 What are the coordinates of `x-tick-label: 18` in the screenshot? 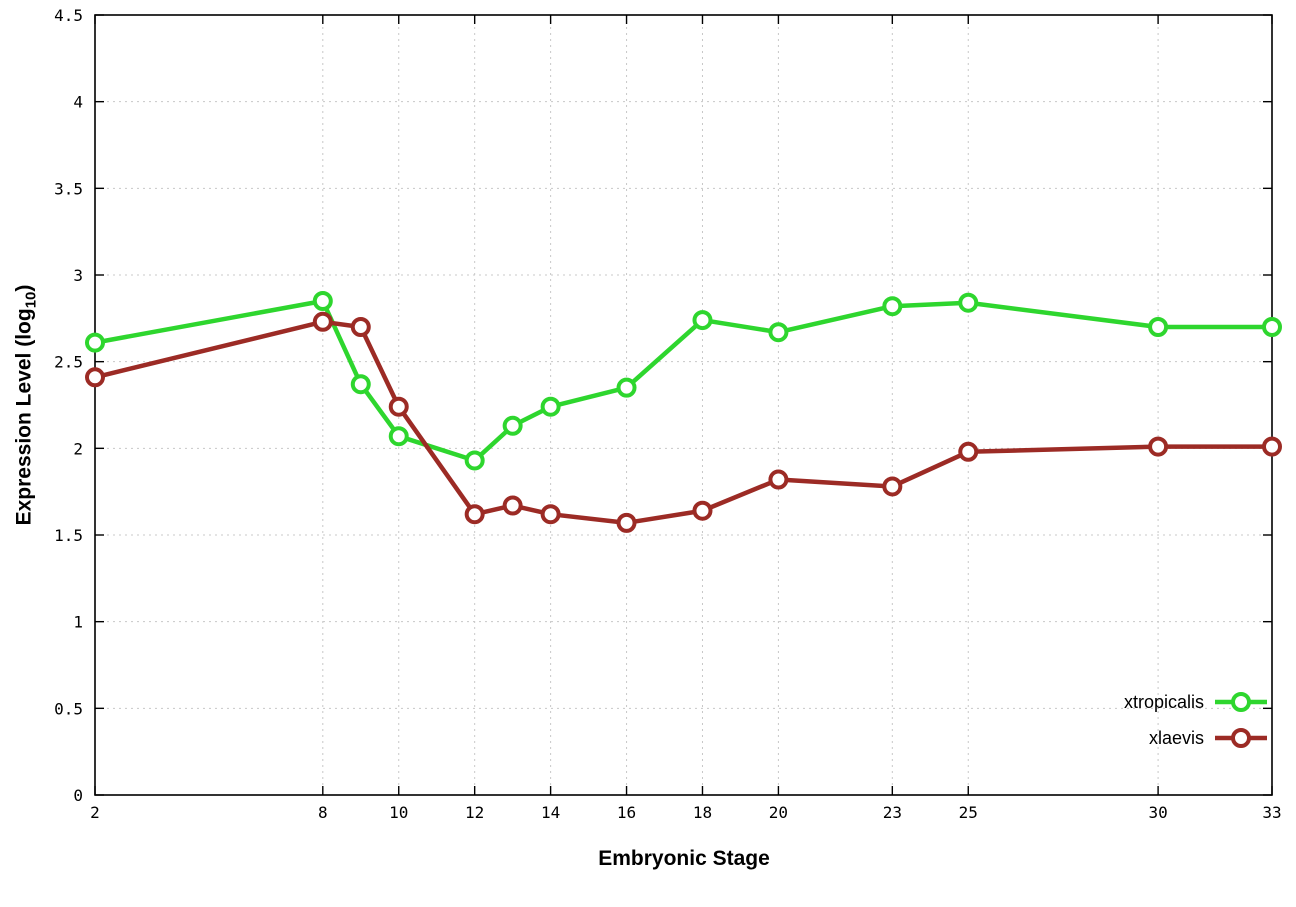 It's located at (702, 812).